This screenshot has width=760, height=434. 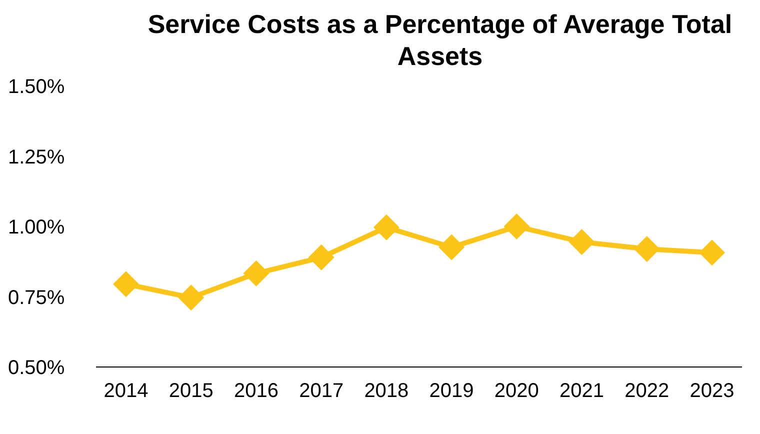 I want to click on x-tick-label: 2021, so click(x=582, y=391).